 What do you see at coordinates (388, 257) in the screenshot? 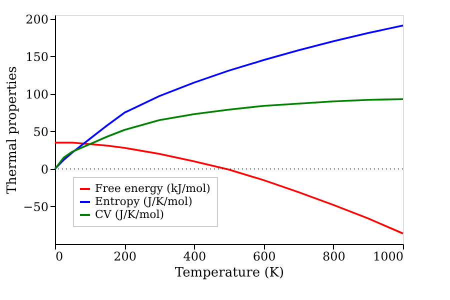
I see `x-tick-label: 1000` at bounding box center [388, 257].